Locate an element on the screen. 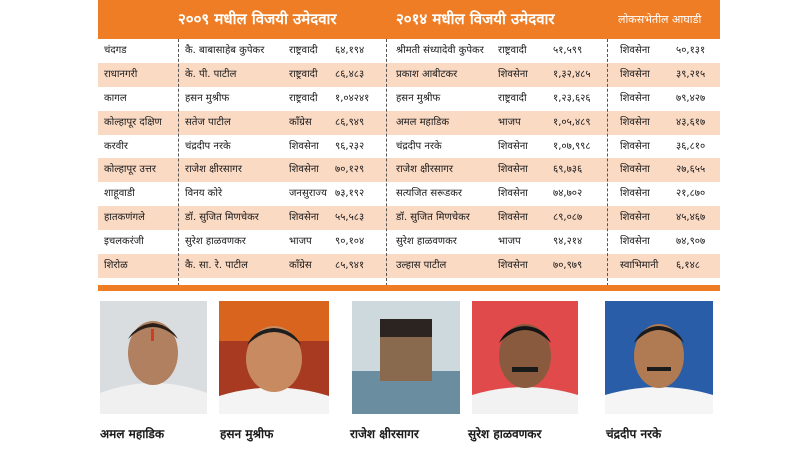 The width and height of the screenshot is (800, 450). header-2009: २००९ मधील विजयी उमेदवार is located at coordinates (257, 19).